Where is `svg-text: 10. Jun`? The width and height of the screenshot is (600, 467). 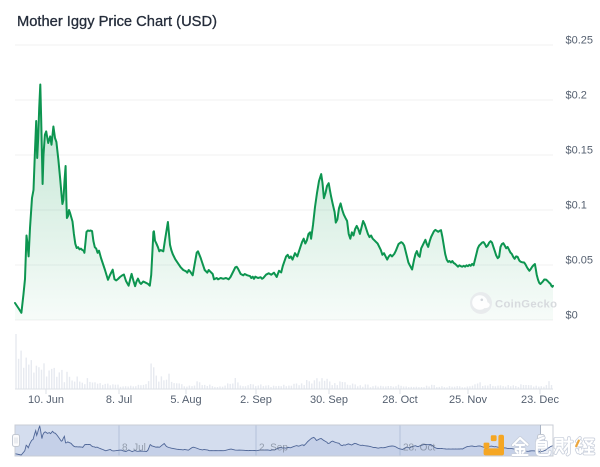
svg-text: 10. Jun is located at coordinates (46, 400).